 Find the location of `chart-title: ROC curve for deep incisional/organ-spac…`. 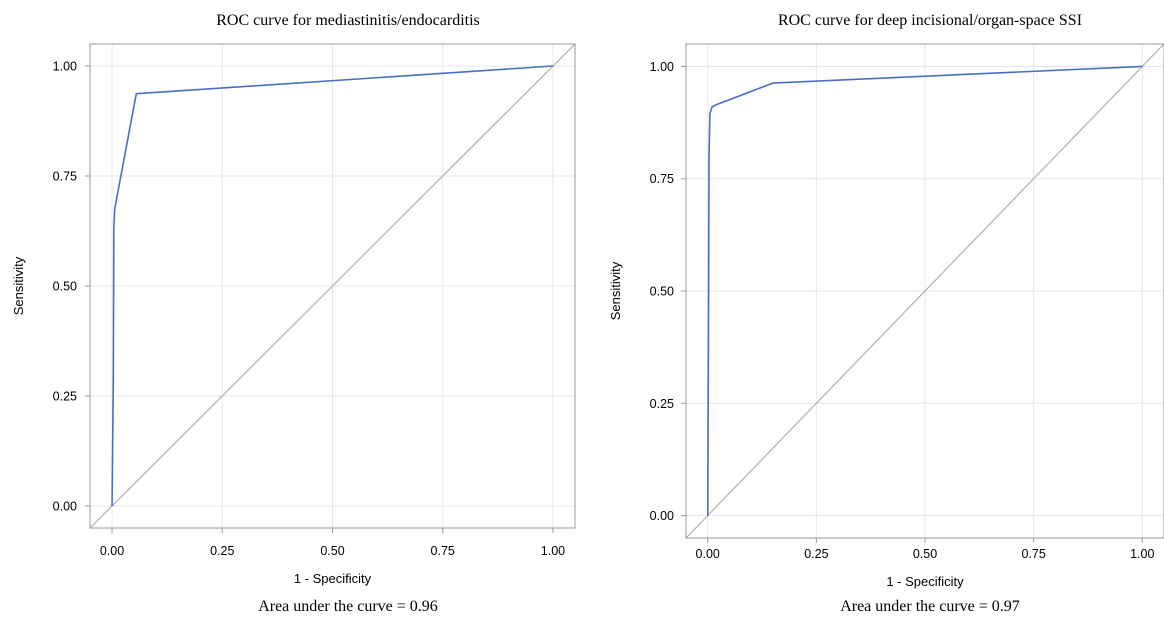

chart-title: ROC curve for deep incisional/organ-spac… is located at coordinates (930, 20).